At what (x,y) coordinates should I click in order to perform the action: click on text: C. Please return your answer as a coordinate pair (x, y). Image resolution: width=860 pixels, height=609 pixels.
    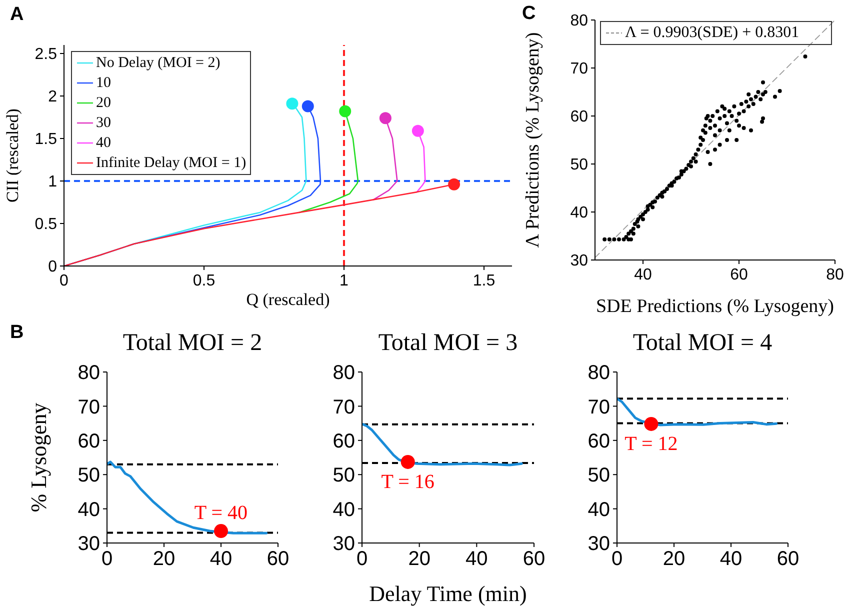
    Looking at the image, I should click on (529, 14).